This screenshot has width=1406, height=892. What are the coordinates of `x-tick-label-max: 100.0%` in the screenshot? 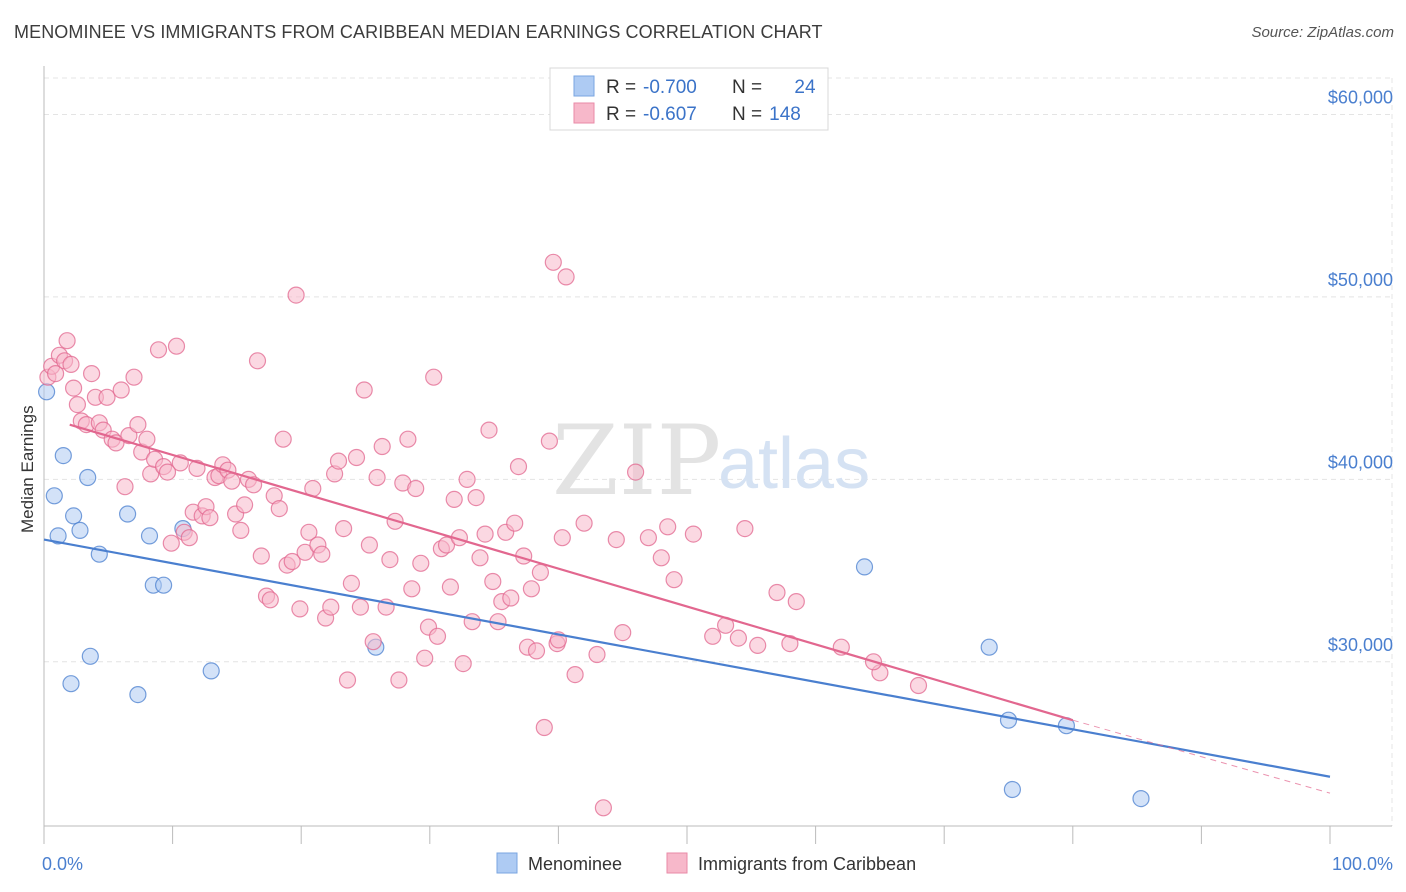 It's located at (1362, 864).